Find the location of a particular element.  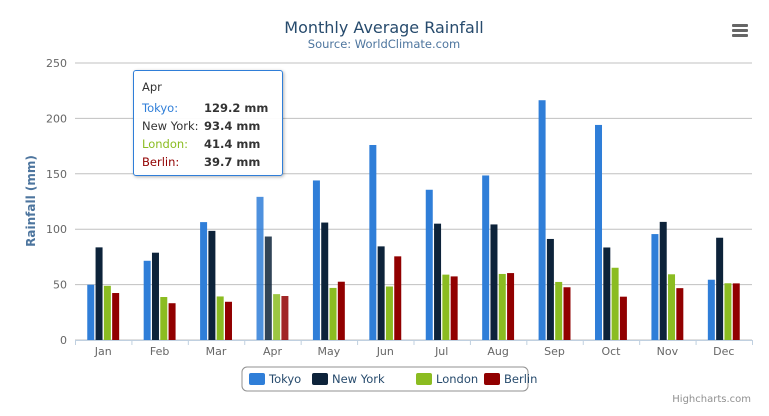

legend-item-tokyo: Tokyo is located at coordinates (275, 379).